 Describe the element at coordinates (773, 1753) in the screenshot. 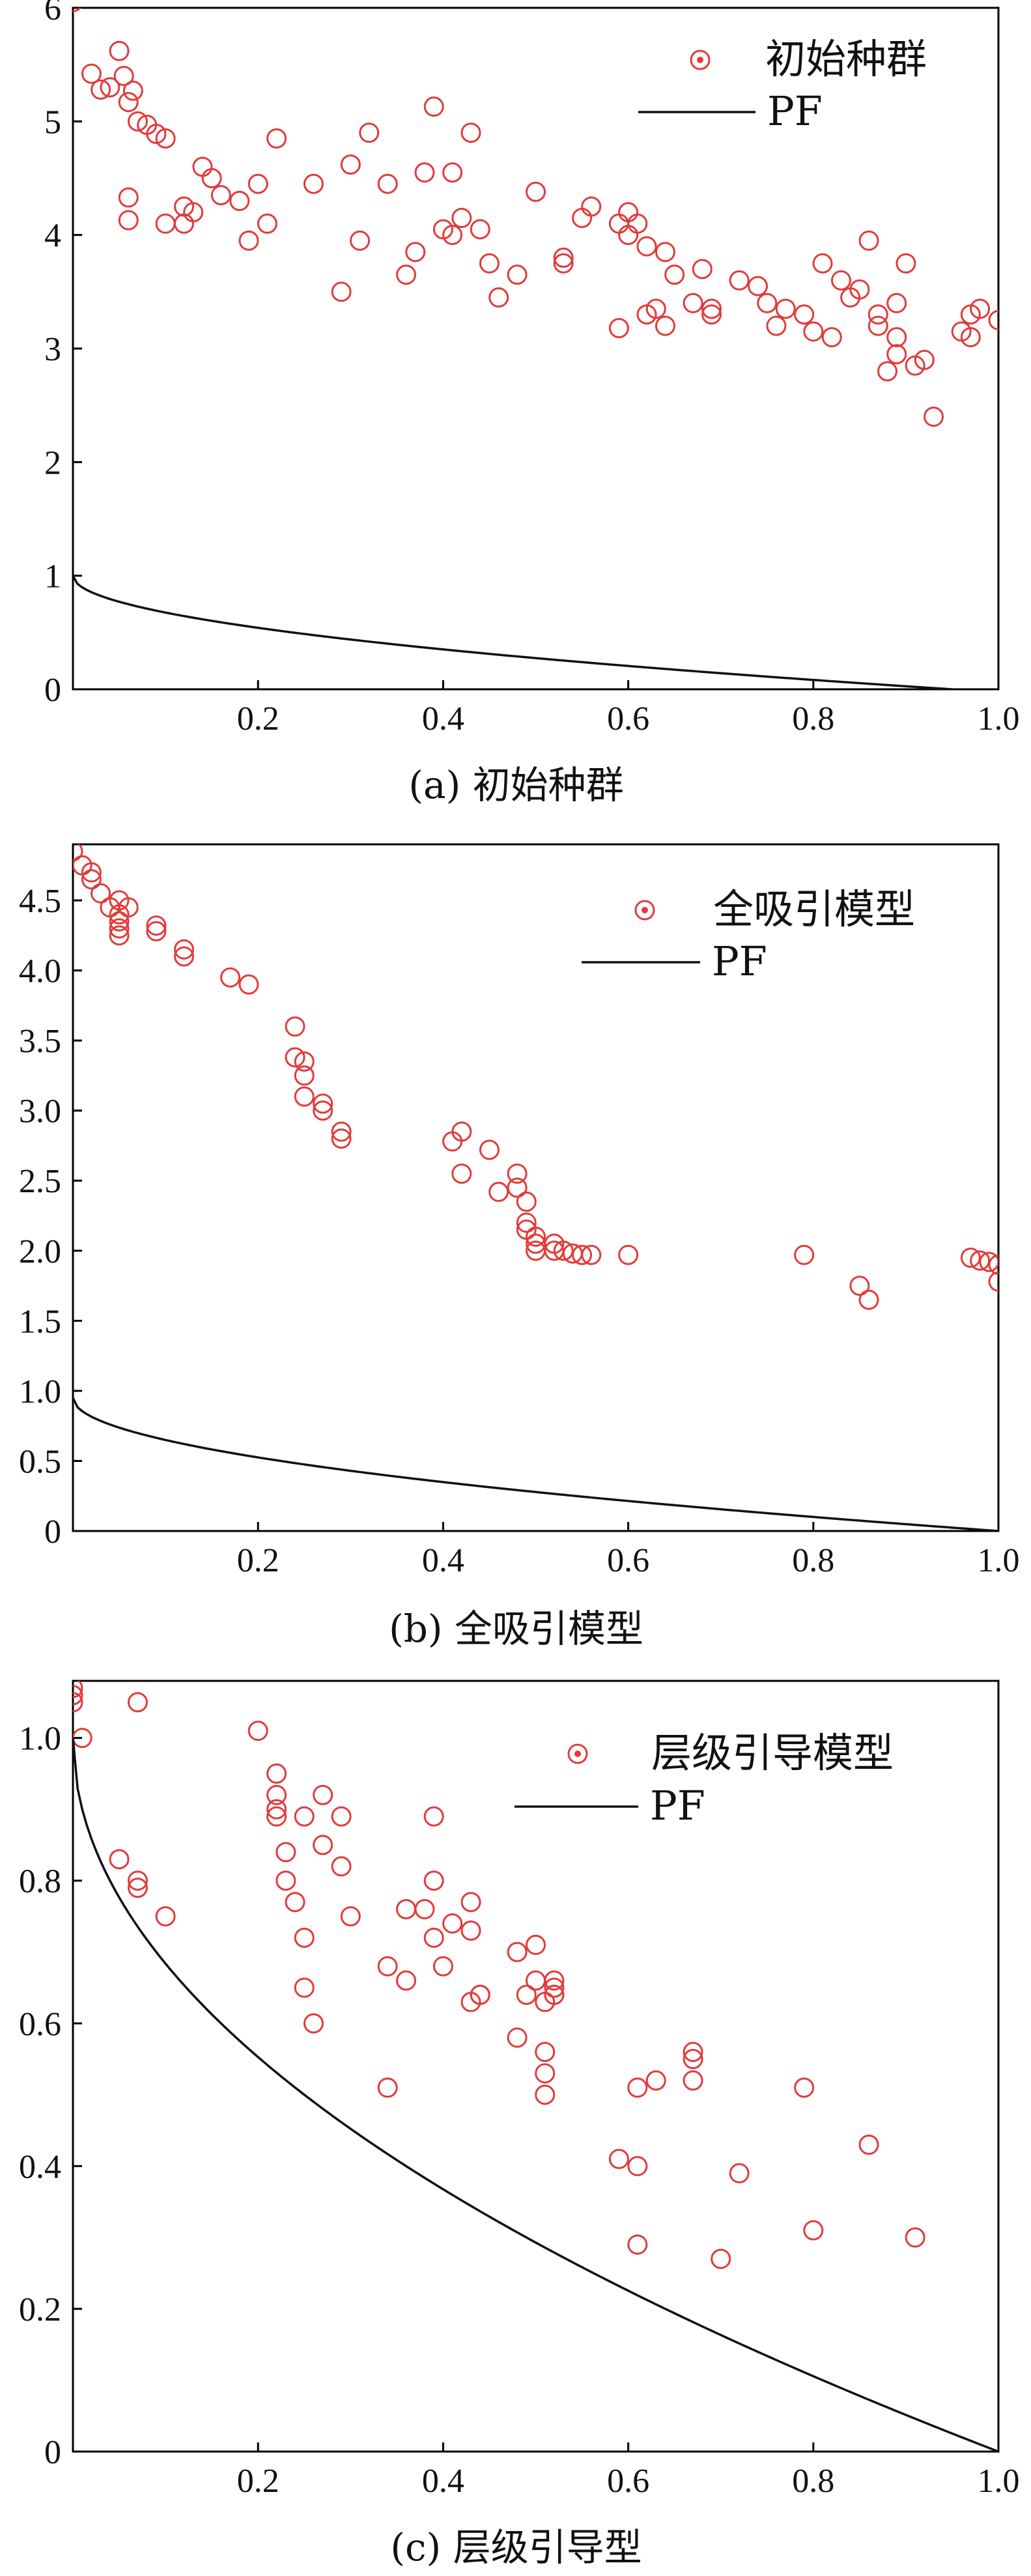

I see `legend-label-points: 层级引导模型` at that location.